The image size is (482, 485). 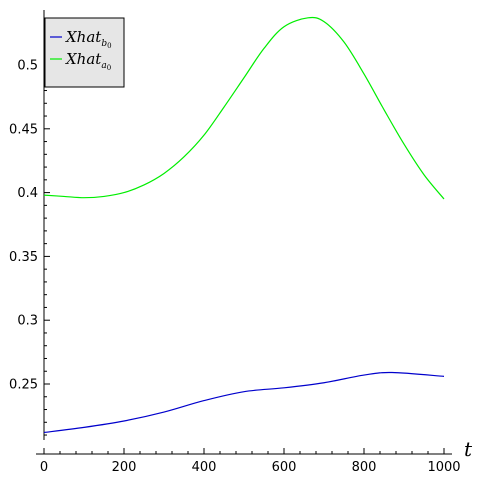 I want to click on y-tick-label: 0.5, so click(x=27, y=66).